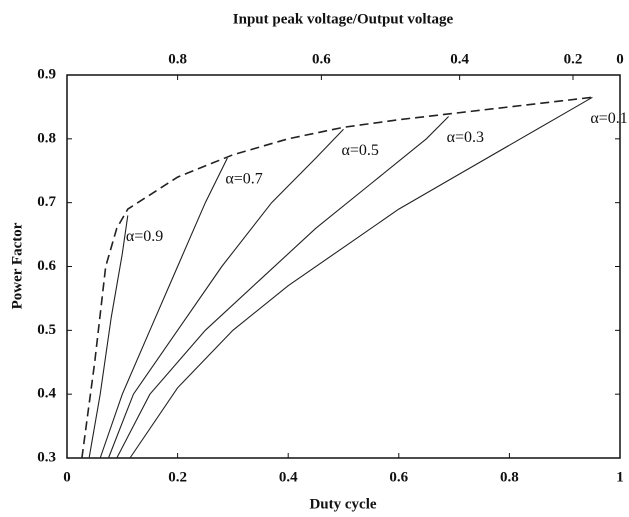  What do you see at coordinates (342, 504) in the screenshot?
I see `x-axis-label: Duty cycle` at bounding box center [342, 504].